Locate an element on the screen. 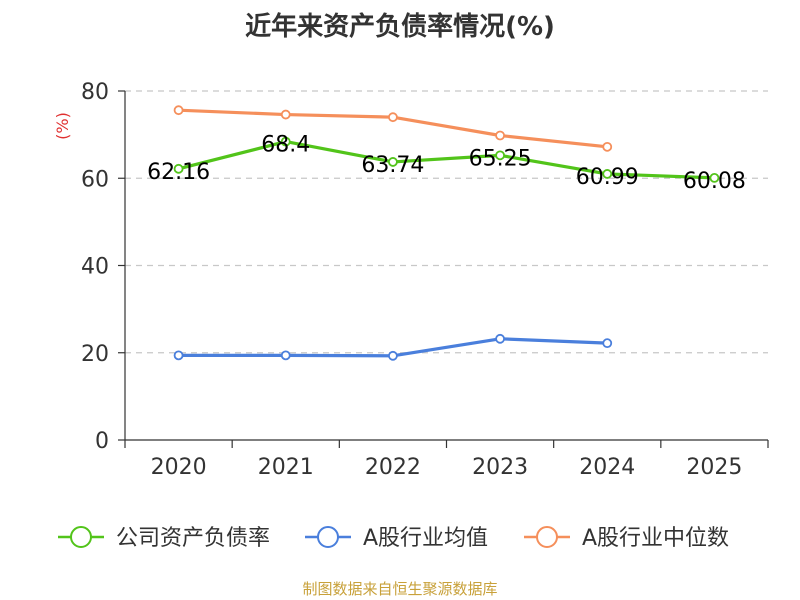 The height and width of the screenshot is (600, 800). data-label: 62.16 is located at coordinates (178, 172).